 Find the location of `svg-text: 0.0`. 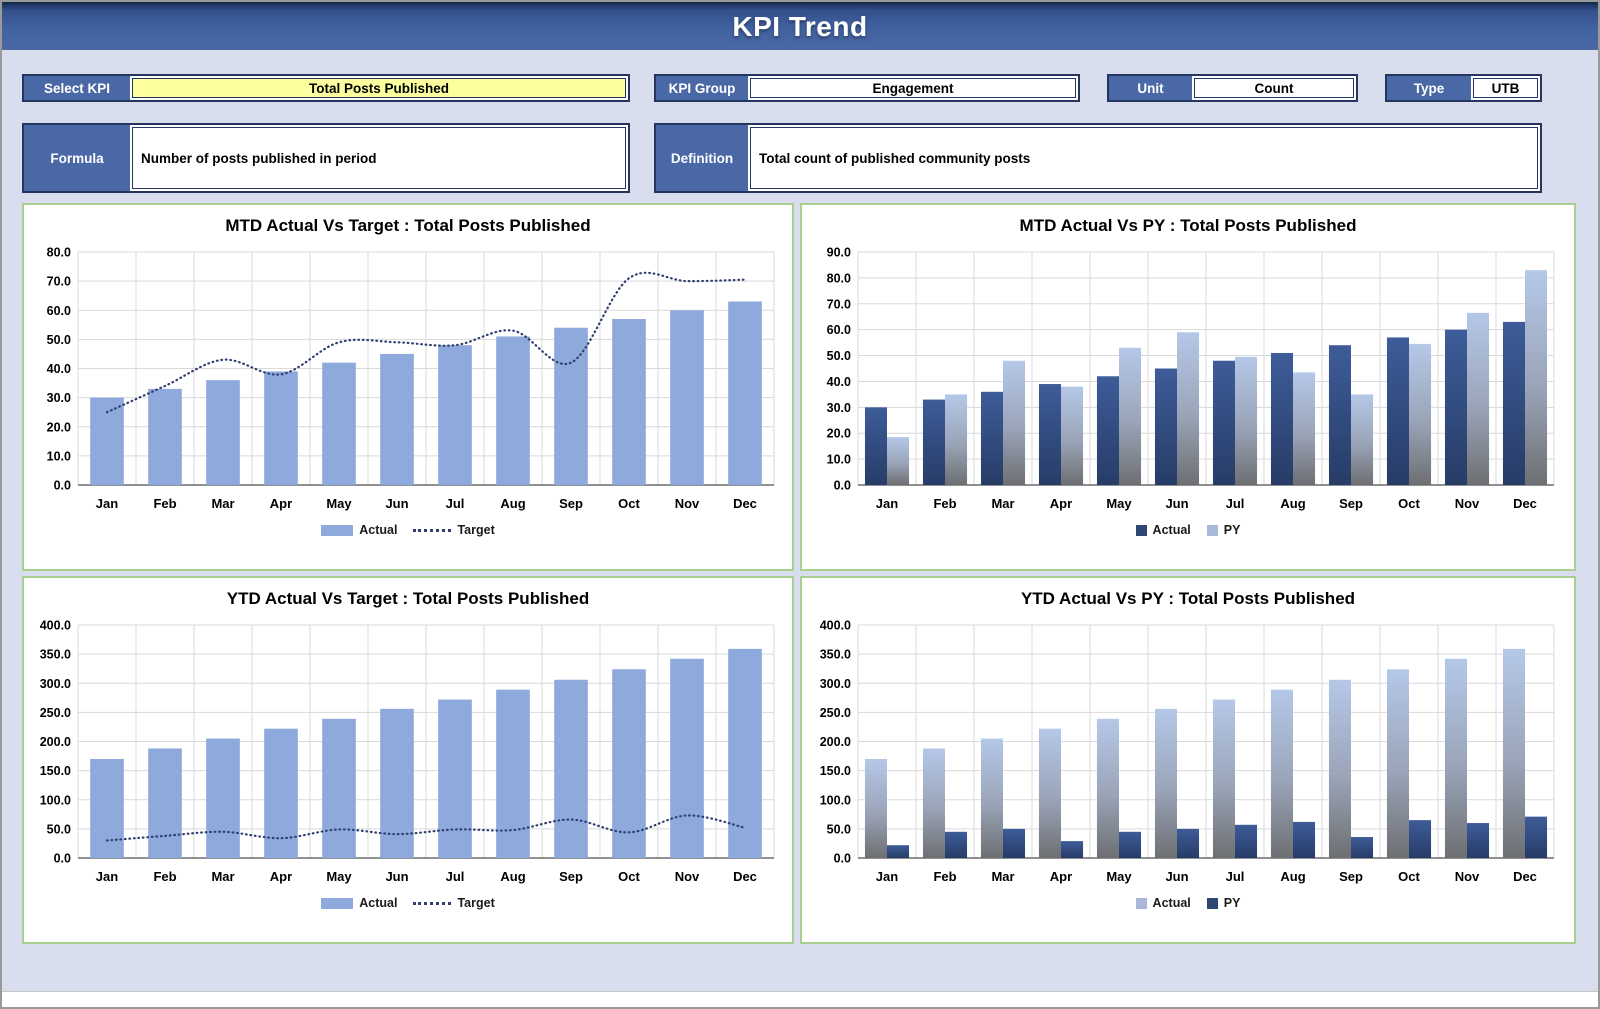

svg-text: 0.0 is located at coordinates (842, 486).